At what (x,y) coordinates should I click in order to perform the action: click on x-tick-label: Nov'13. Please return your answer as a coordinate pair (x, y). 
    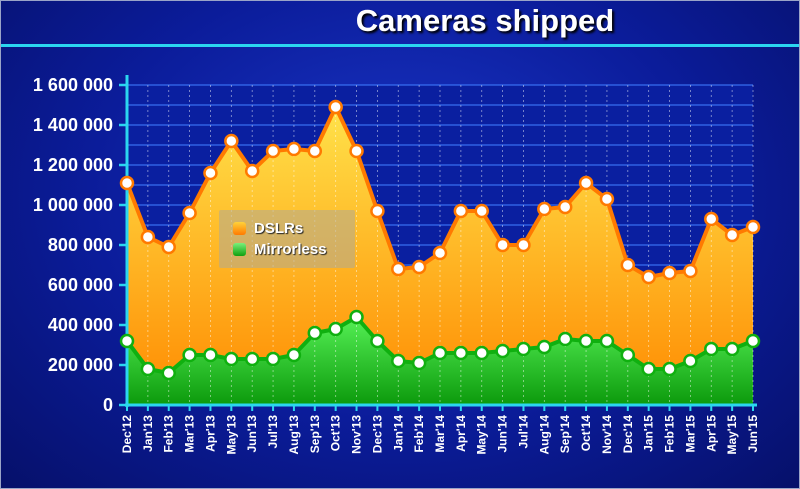
    Looking at the image, I should click on (357, 434).